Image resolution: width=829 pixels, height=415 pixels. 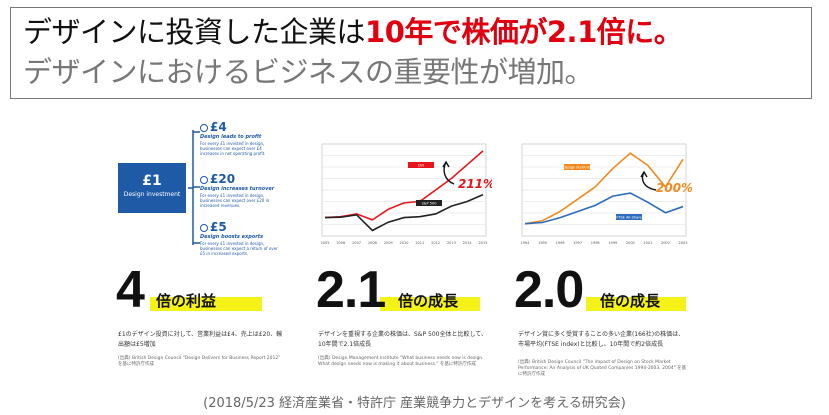 What do you see at coordinates (542, 243) in the screenshot?
I see `x-tick-label: 1995` at bounding box center [542, 243].